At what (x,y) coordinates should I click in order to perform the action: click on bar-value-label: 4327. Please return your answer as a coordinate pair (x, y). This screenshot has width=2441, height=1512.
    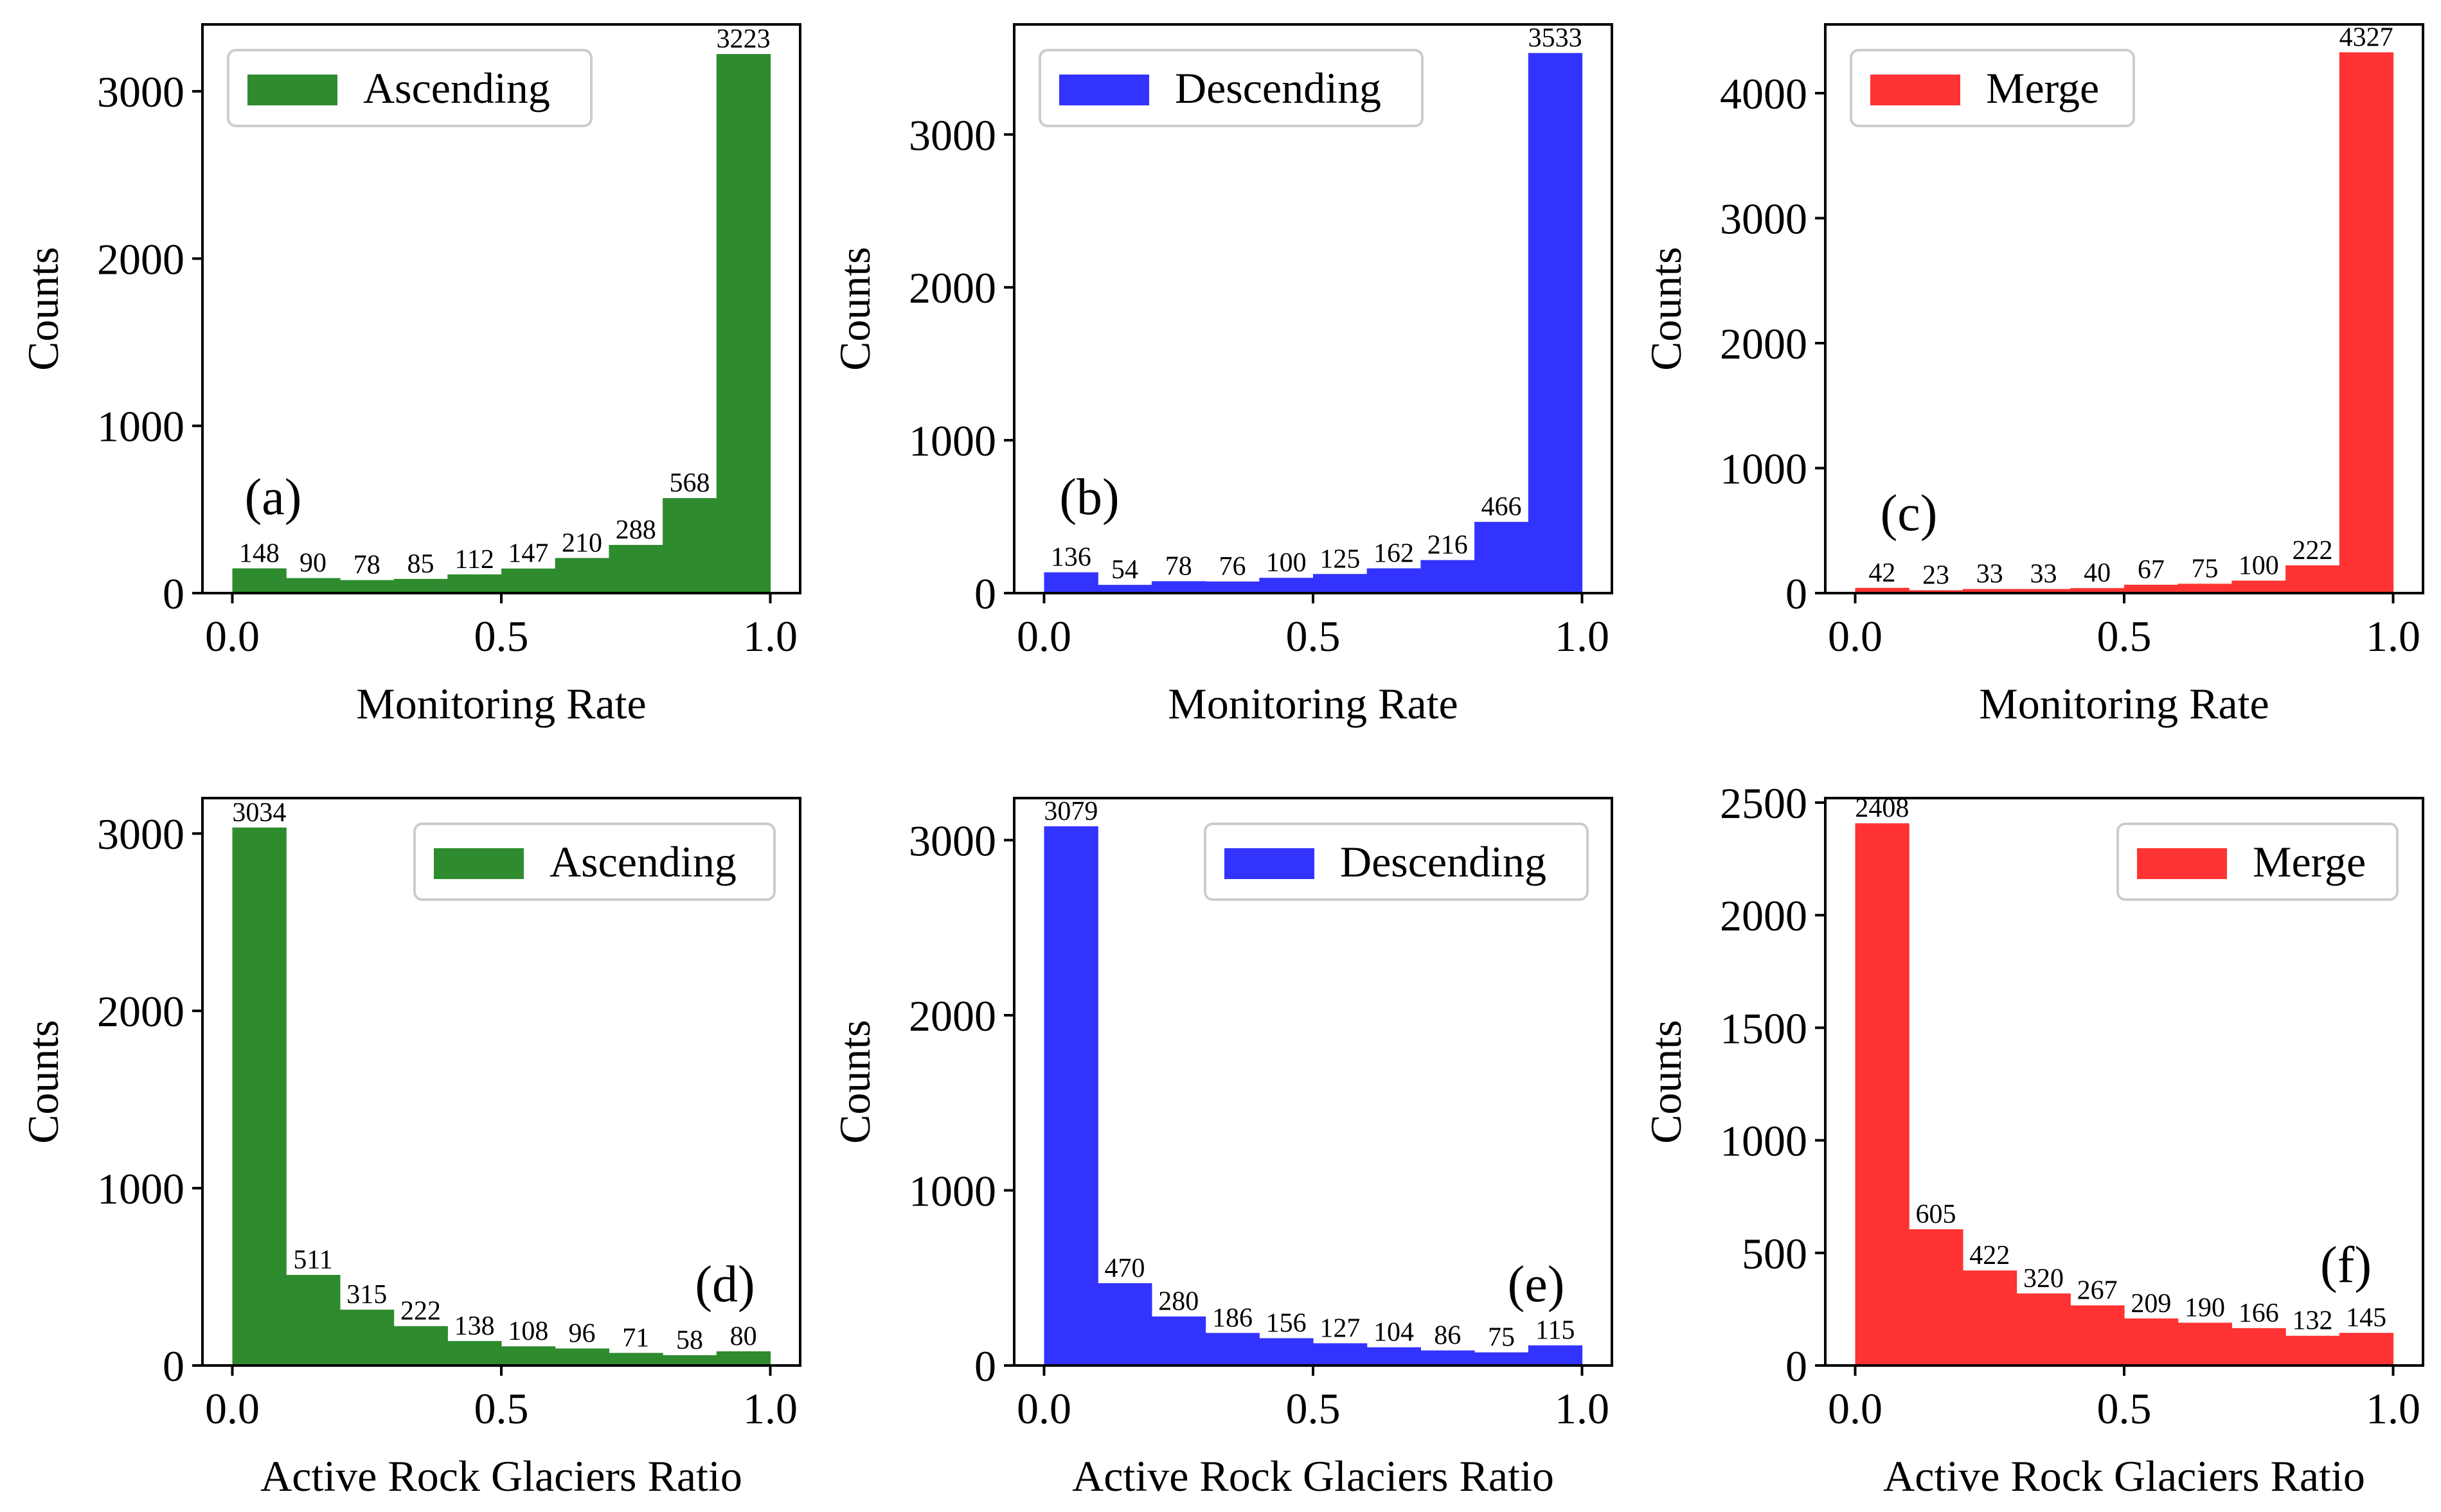
    Looking at the image, I should click on (2366, 37).